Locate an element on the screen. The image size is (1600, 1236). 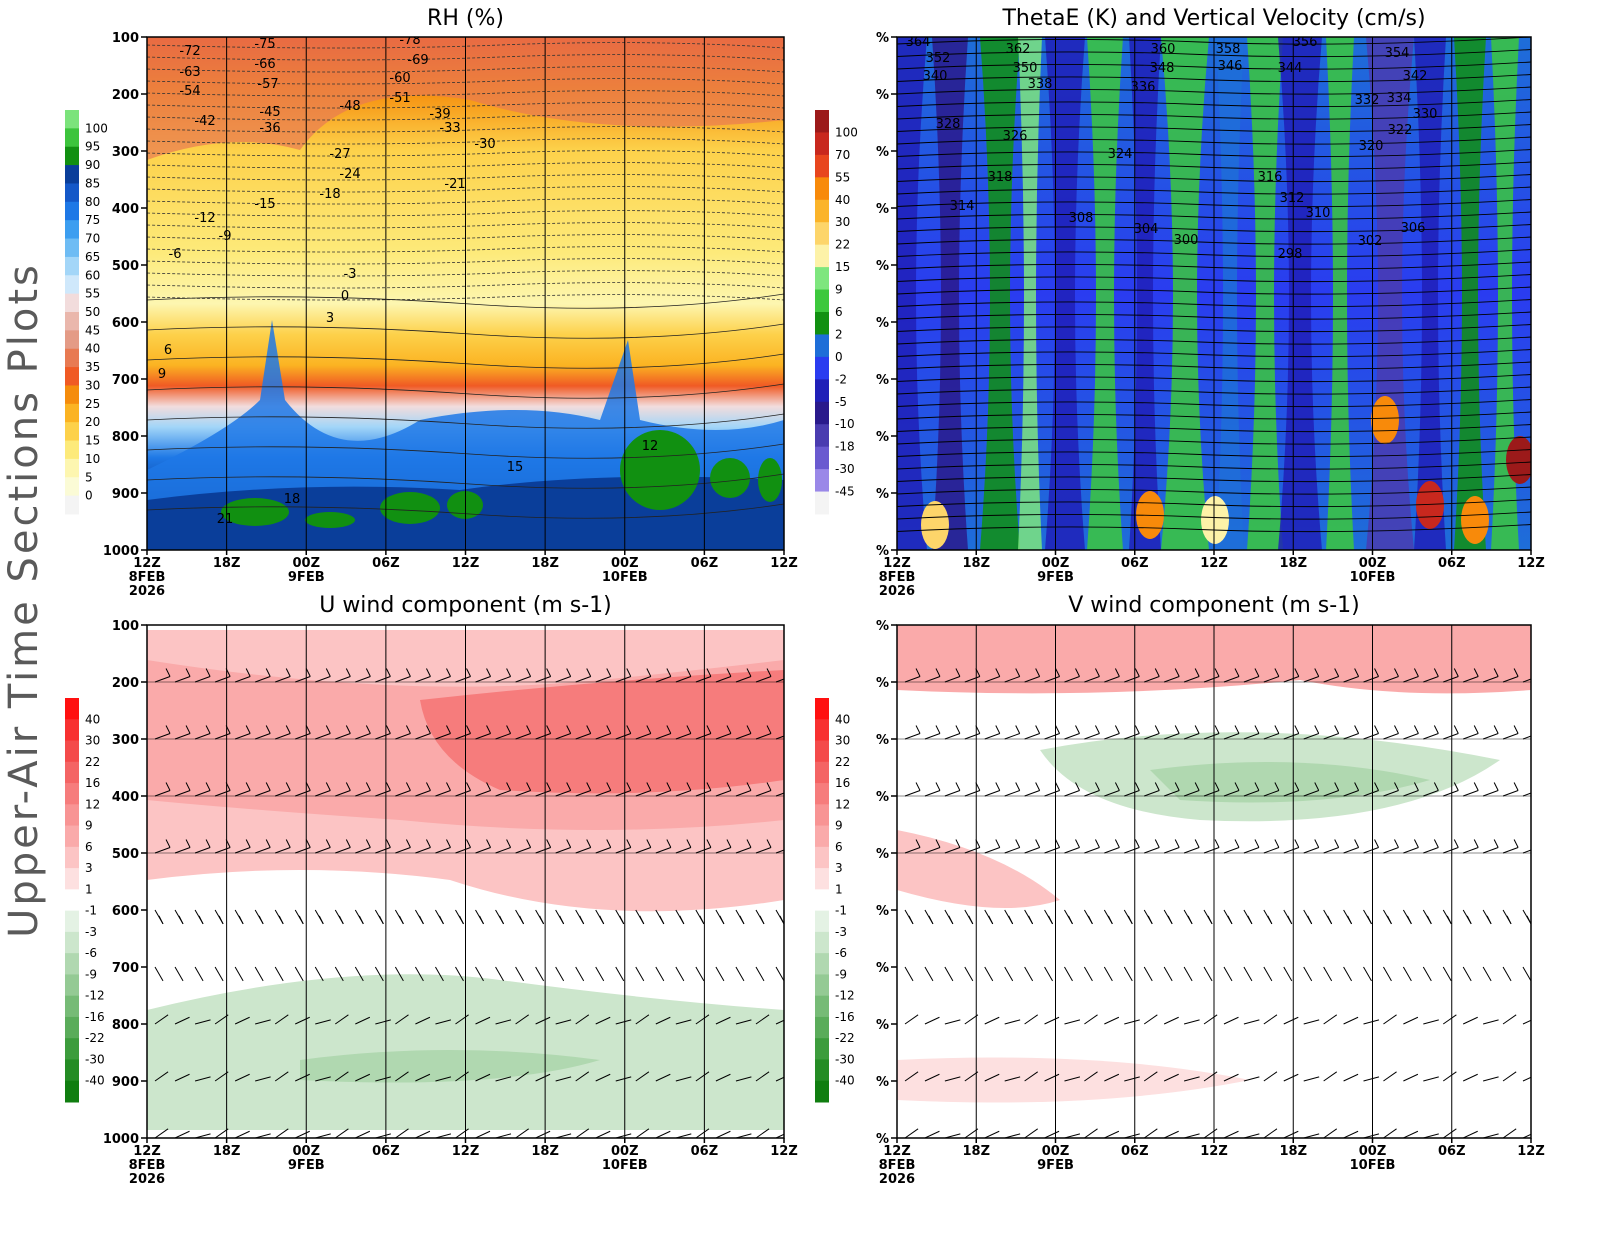
x-date-label: 2026 is located at coordinates (147, 591).